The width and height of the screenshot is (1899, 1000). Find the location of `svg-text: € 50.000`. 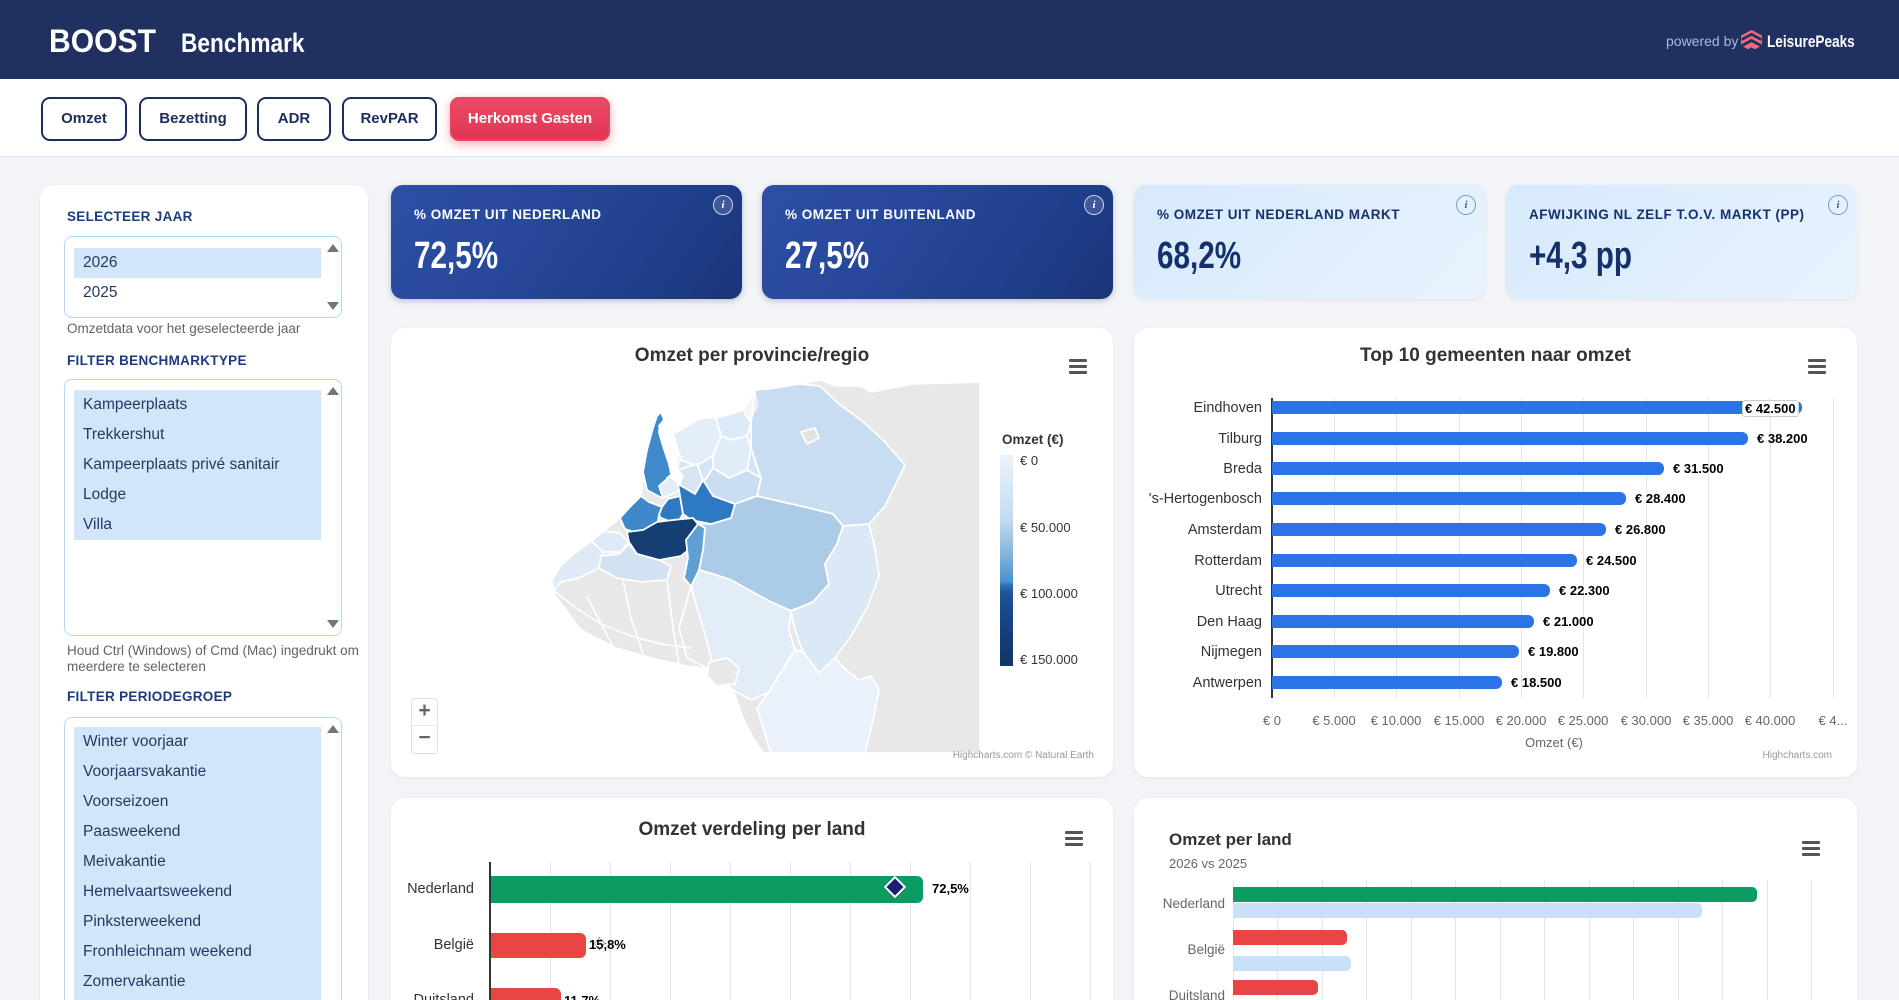

svg-text: € 50.000 is located at coordinates (1045, 527).